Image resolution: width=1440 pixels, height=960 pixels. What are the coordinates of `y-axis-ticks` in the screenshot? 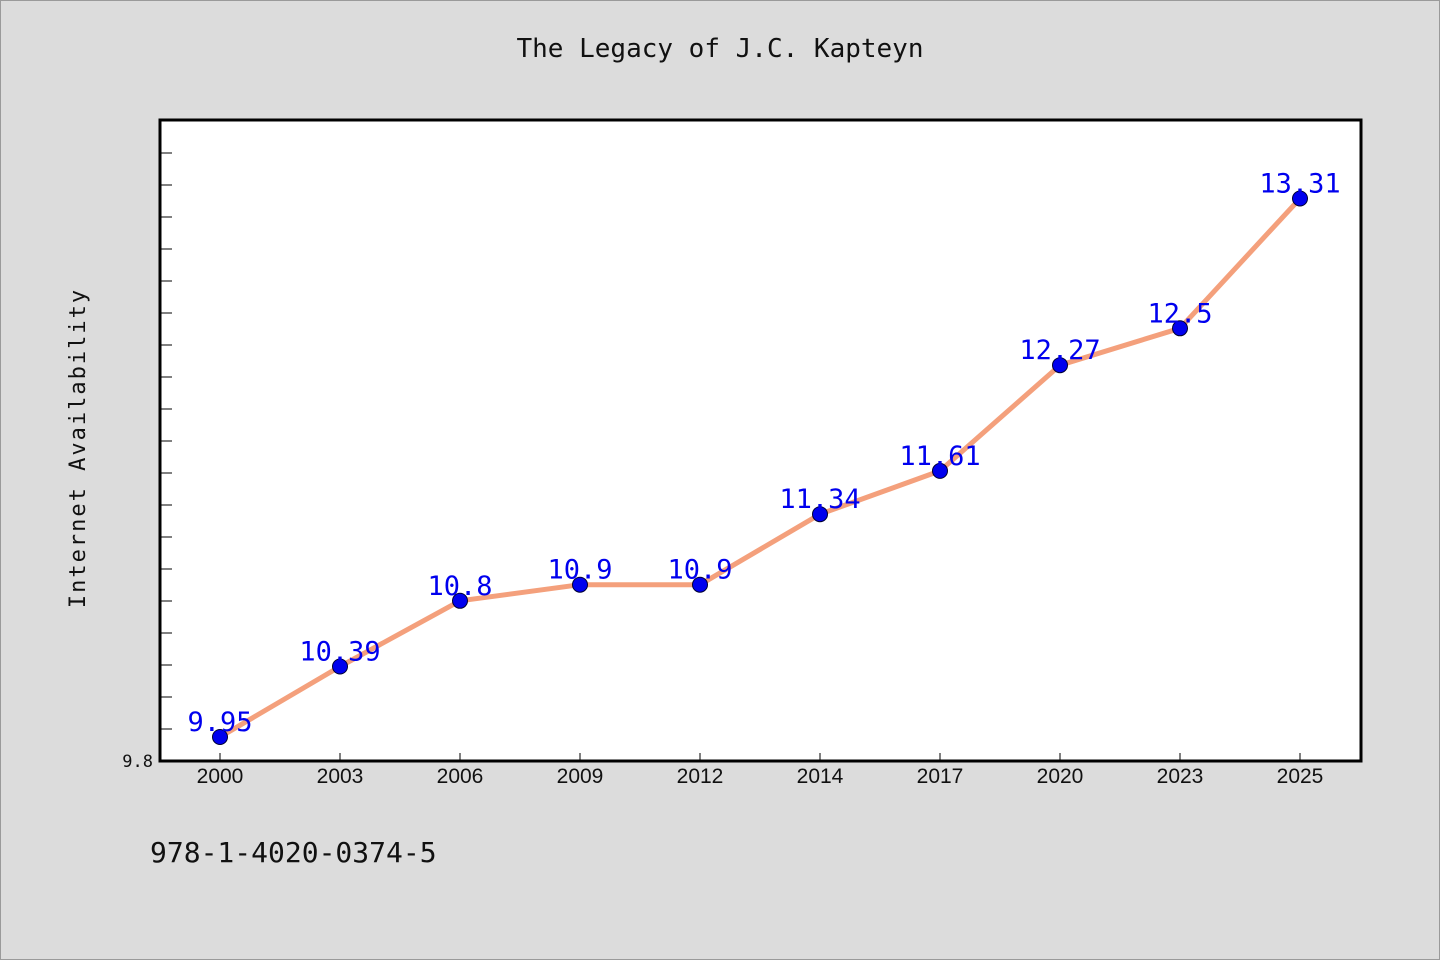 It's located at (166, 425).